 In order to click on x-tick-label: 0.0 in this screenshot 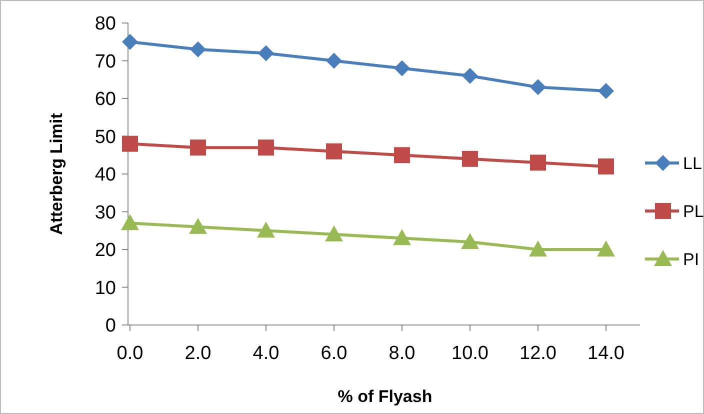, I will do `click(130, 353)`.